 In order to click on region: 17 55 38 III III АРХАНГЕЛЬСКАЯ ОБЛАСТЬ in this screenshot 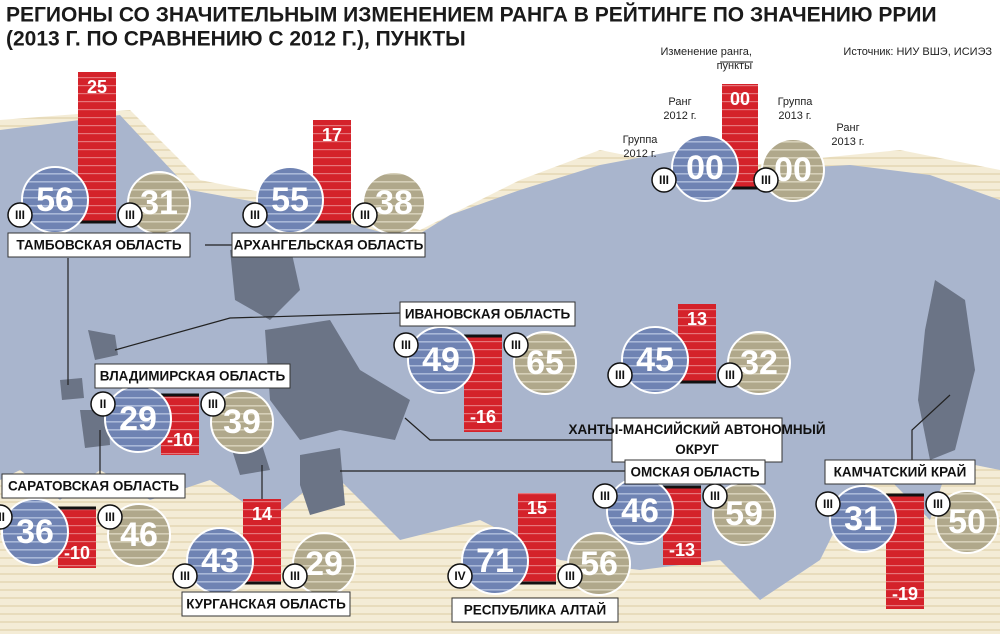, I will do `click(328, 189)`.